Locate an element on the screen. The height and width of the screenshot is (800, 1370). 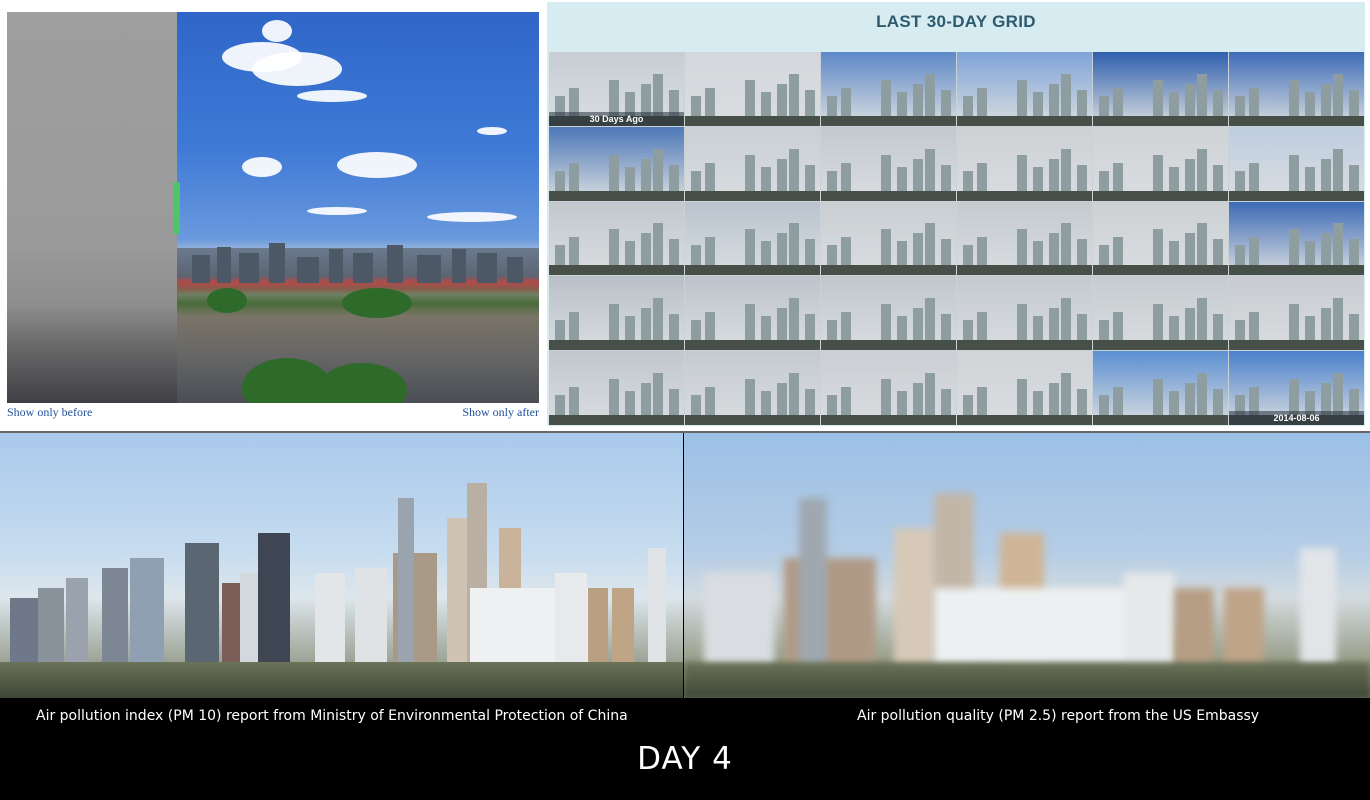
show-only-before-link: Show only before is located at coordinates (50, 412).